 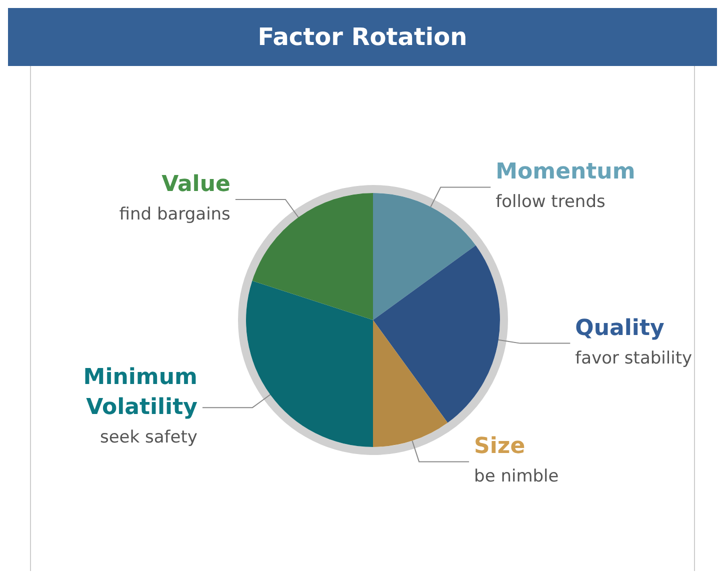 I want to click on slice-label: Minimum Volatility, so click(x=140, y=392).